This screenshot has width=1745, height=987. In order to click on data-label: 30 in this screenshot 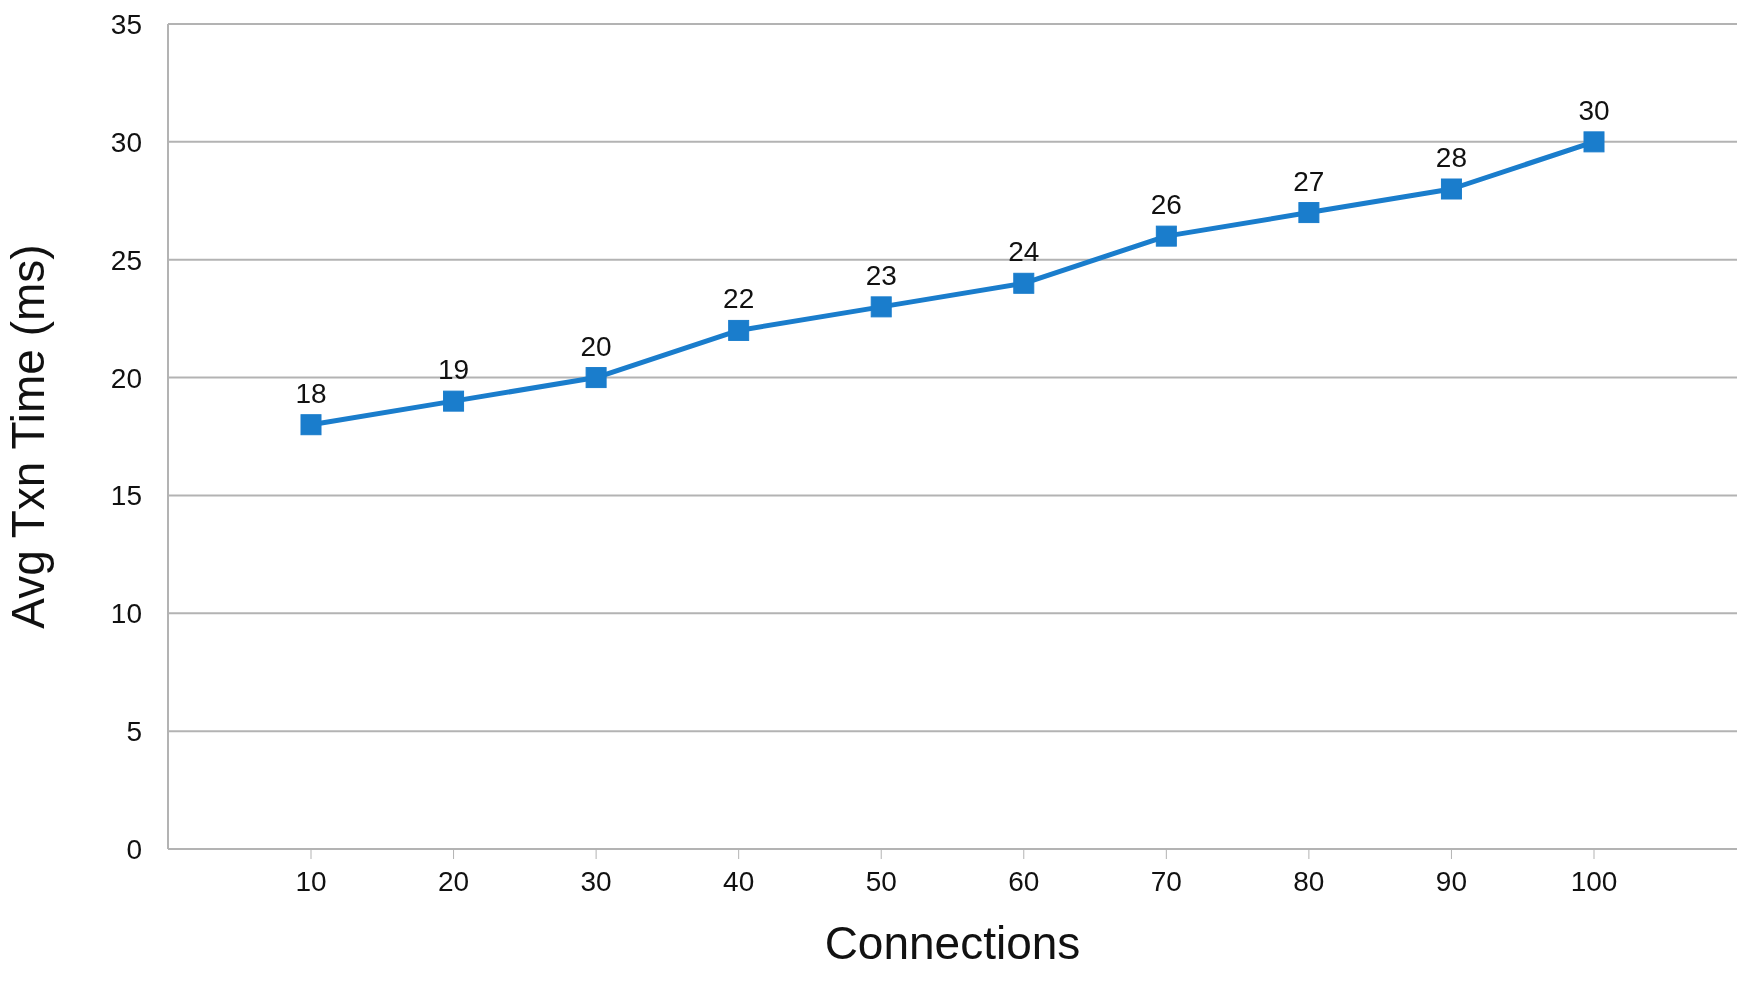, I will do `click(1594, 110)`.